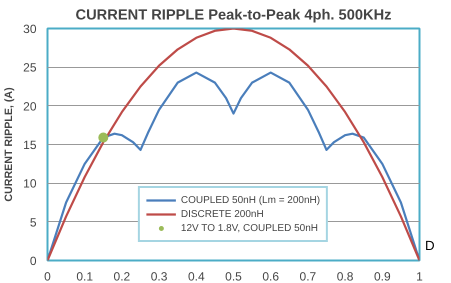  Describe the element at coordinates (308, 276) in the screenshot. I see `x-tick-label: 0.7` at that location.